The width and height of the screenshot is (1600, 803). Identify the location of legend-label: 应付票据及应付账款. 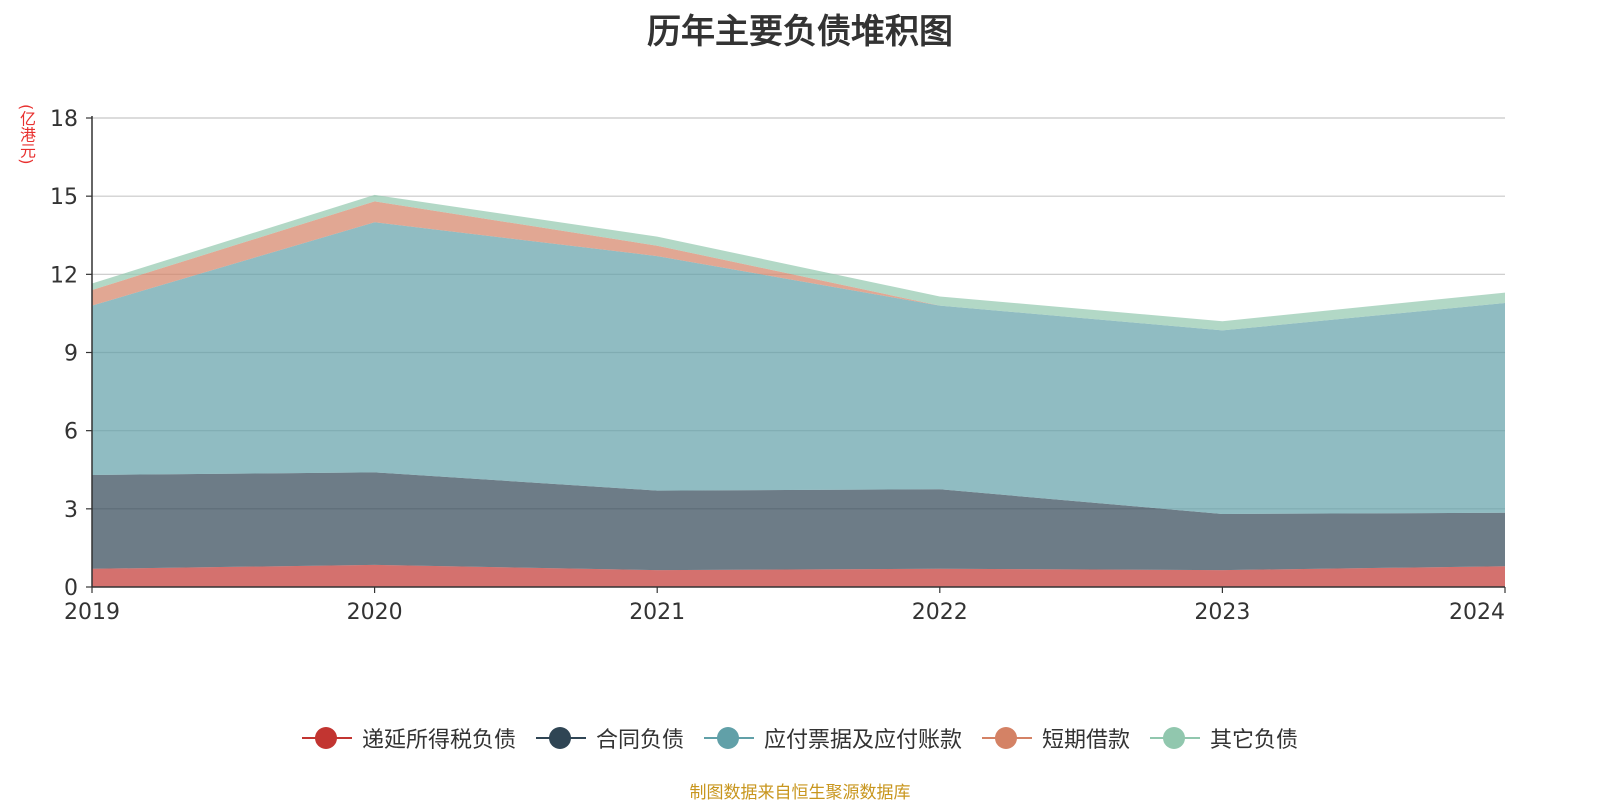
(862, 740).